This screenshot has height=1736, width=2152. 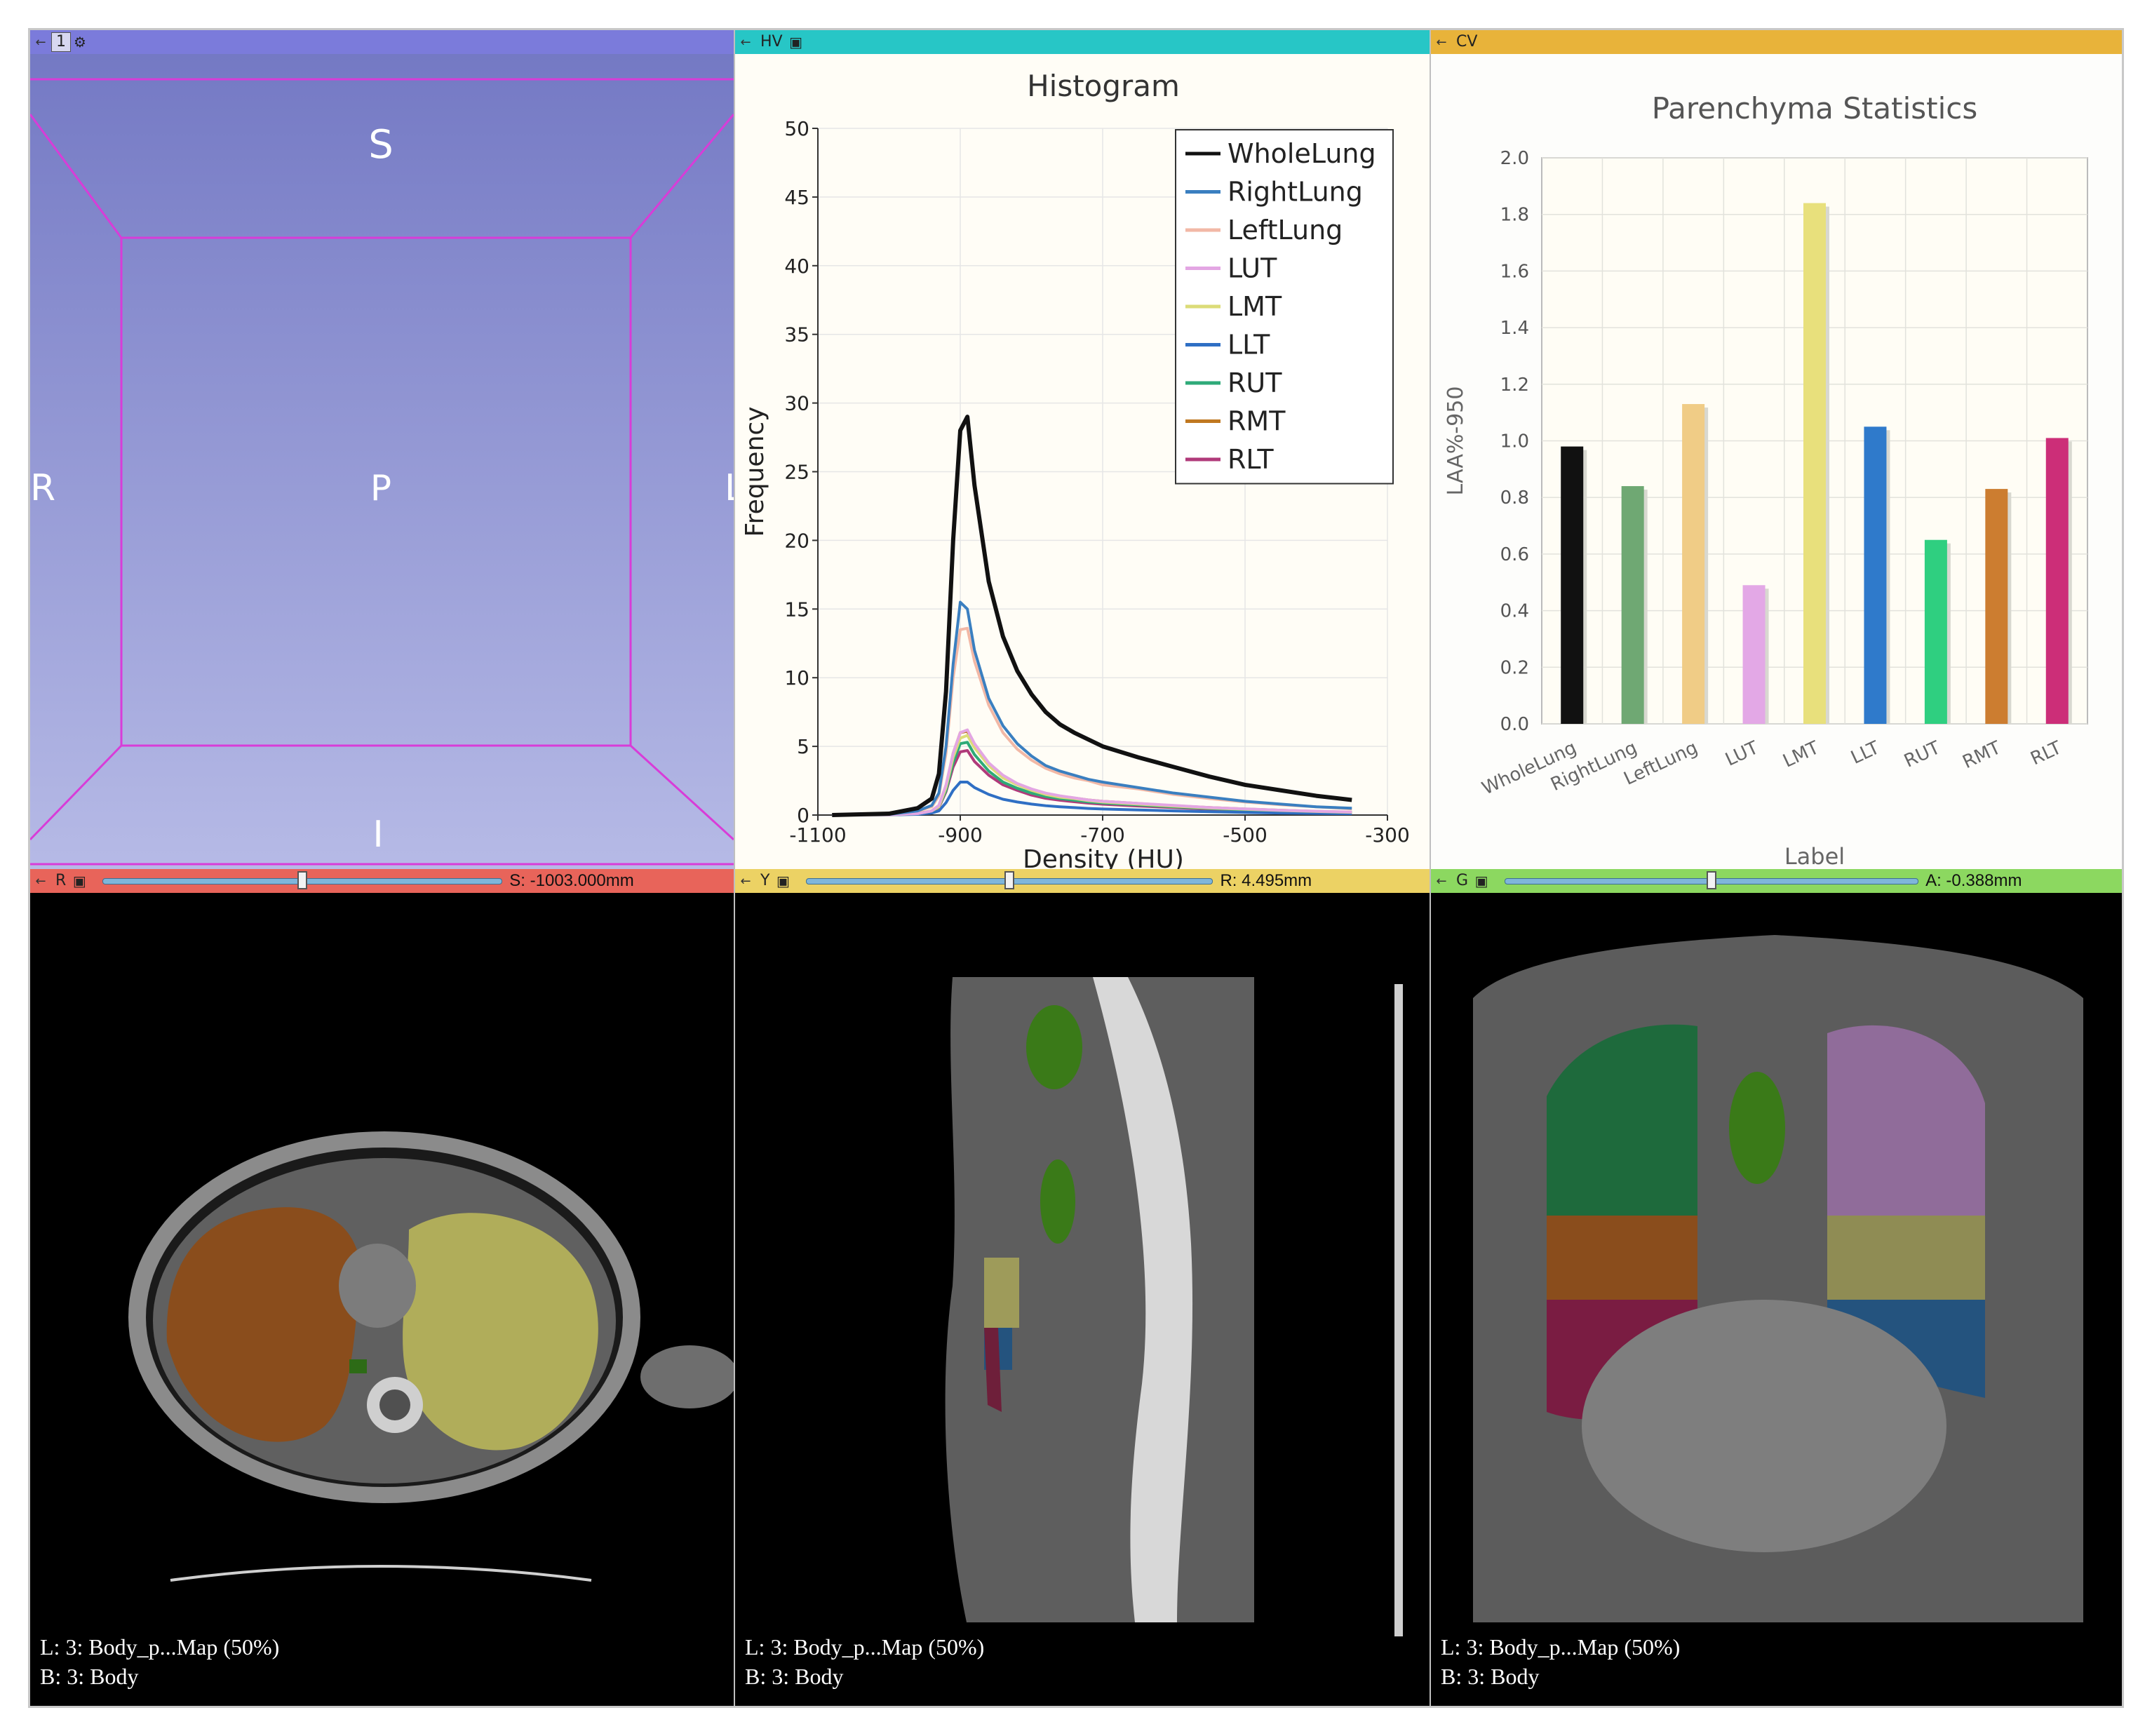 I want to click on bar-wholelung, so click(x=1572, y=585).